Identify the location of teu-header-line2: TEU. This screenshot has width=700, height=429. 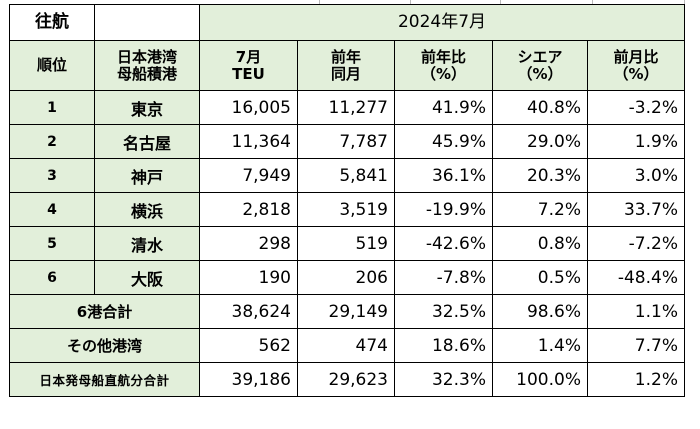
(248, 73).